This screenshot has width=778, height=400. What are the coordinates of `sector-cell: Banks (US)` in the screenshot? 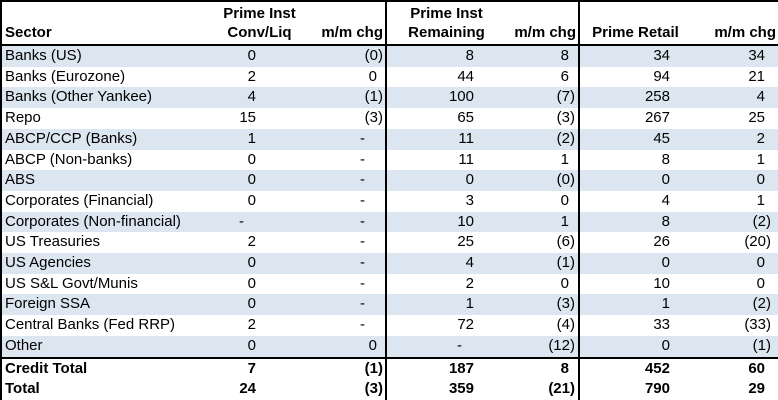 It's located at (103, 56).